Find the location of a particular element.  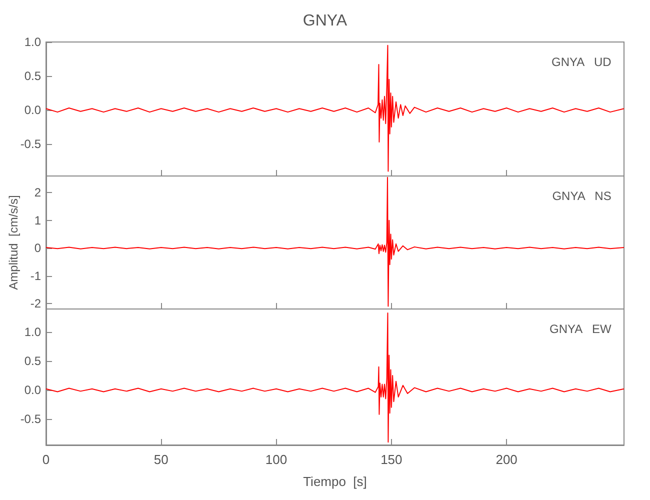

y-tick-label: 2 is located at coordinates (38, 193).